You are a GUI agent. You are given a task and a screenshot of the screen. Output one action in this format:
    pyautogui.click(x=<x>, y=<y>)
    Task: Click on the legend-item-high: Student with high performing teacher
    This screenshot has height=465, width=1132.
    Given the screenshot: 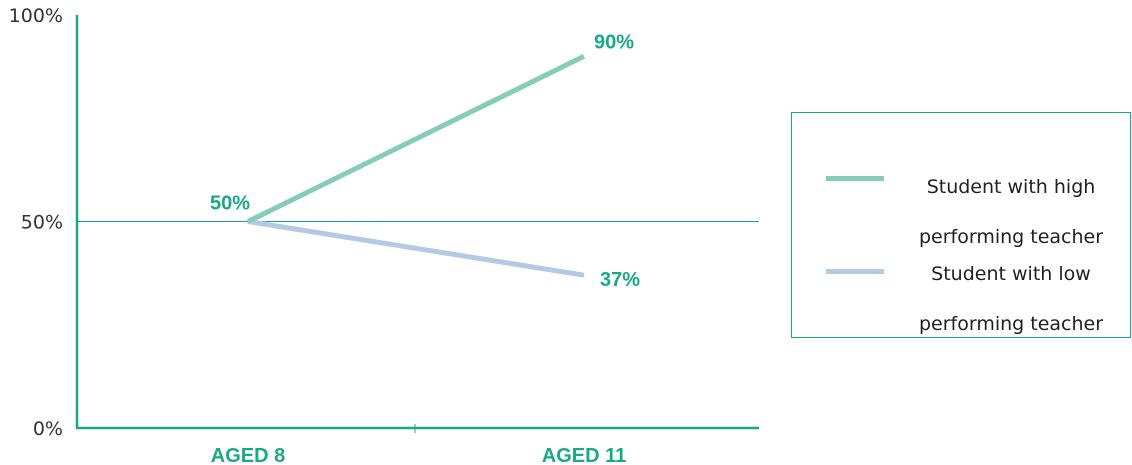 What is the action you would take?
    pyautogui.click(x=961, y=197)
    